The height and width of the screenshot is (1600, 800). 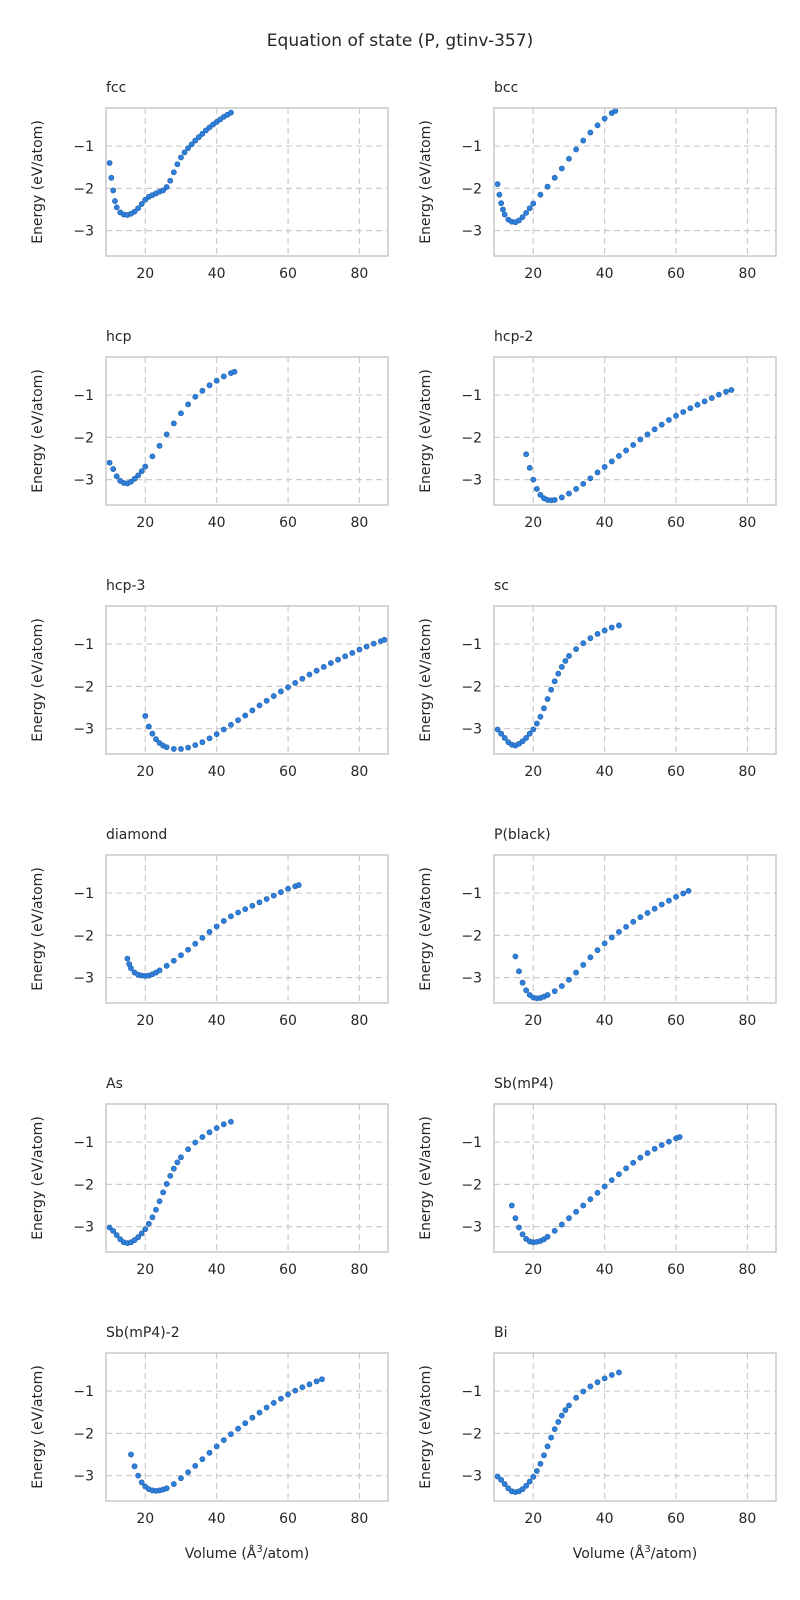 What do you see at coordinates (524, 1084) in the screenshot?
I see `panel-title: Sb(mP4)` at bounding box center [524, 1084].